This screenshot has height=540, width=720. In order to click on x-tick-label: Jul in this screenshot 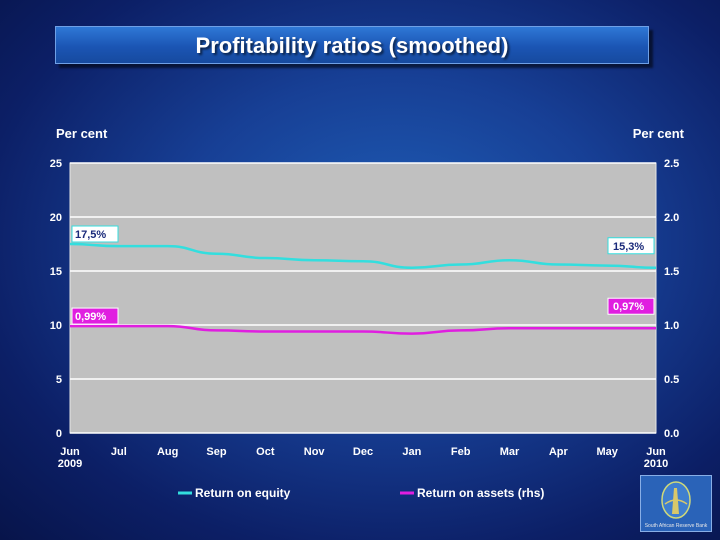, I will do `click(119, 452)`.